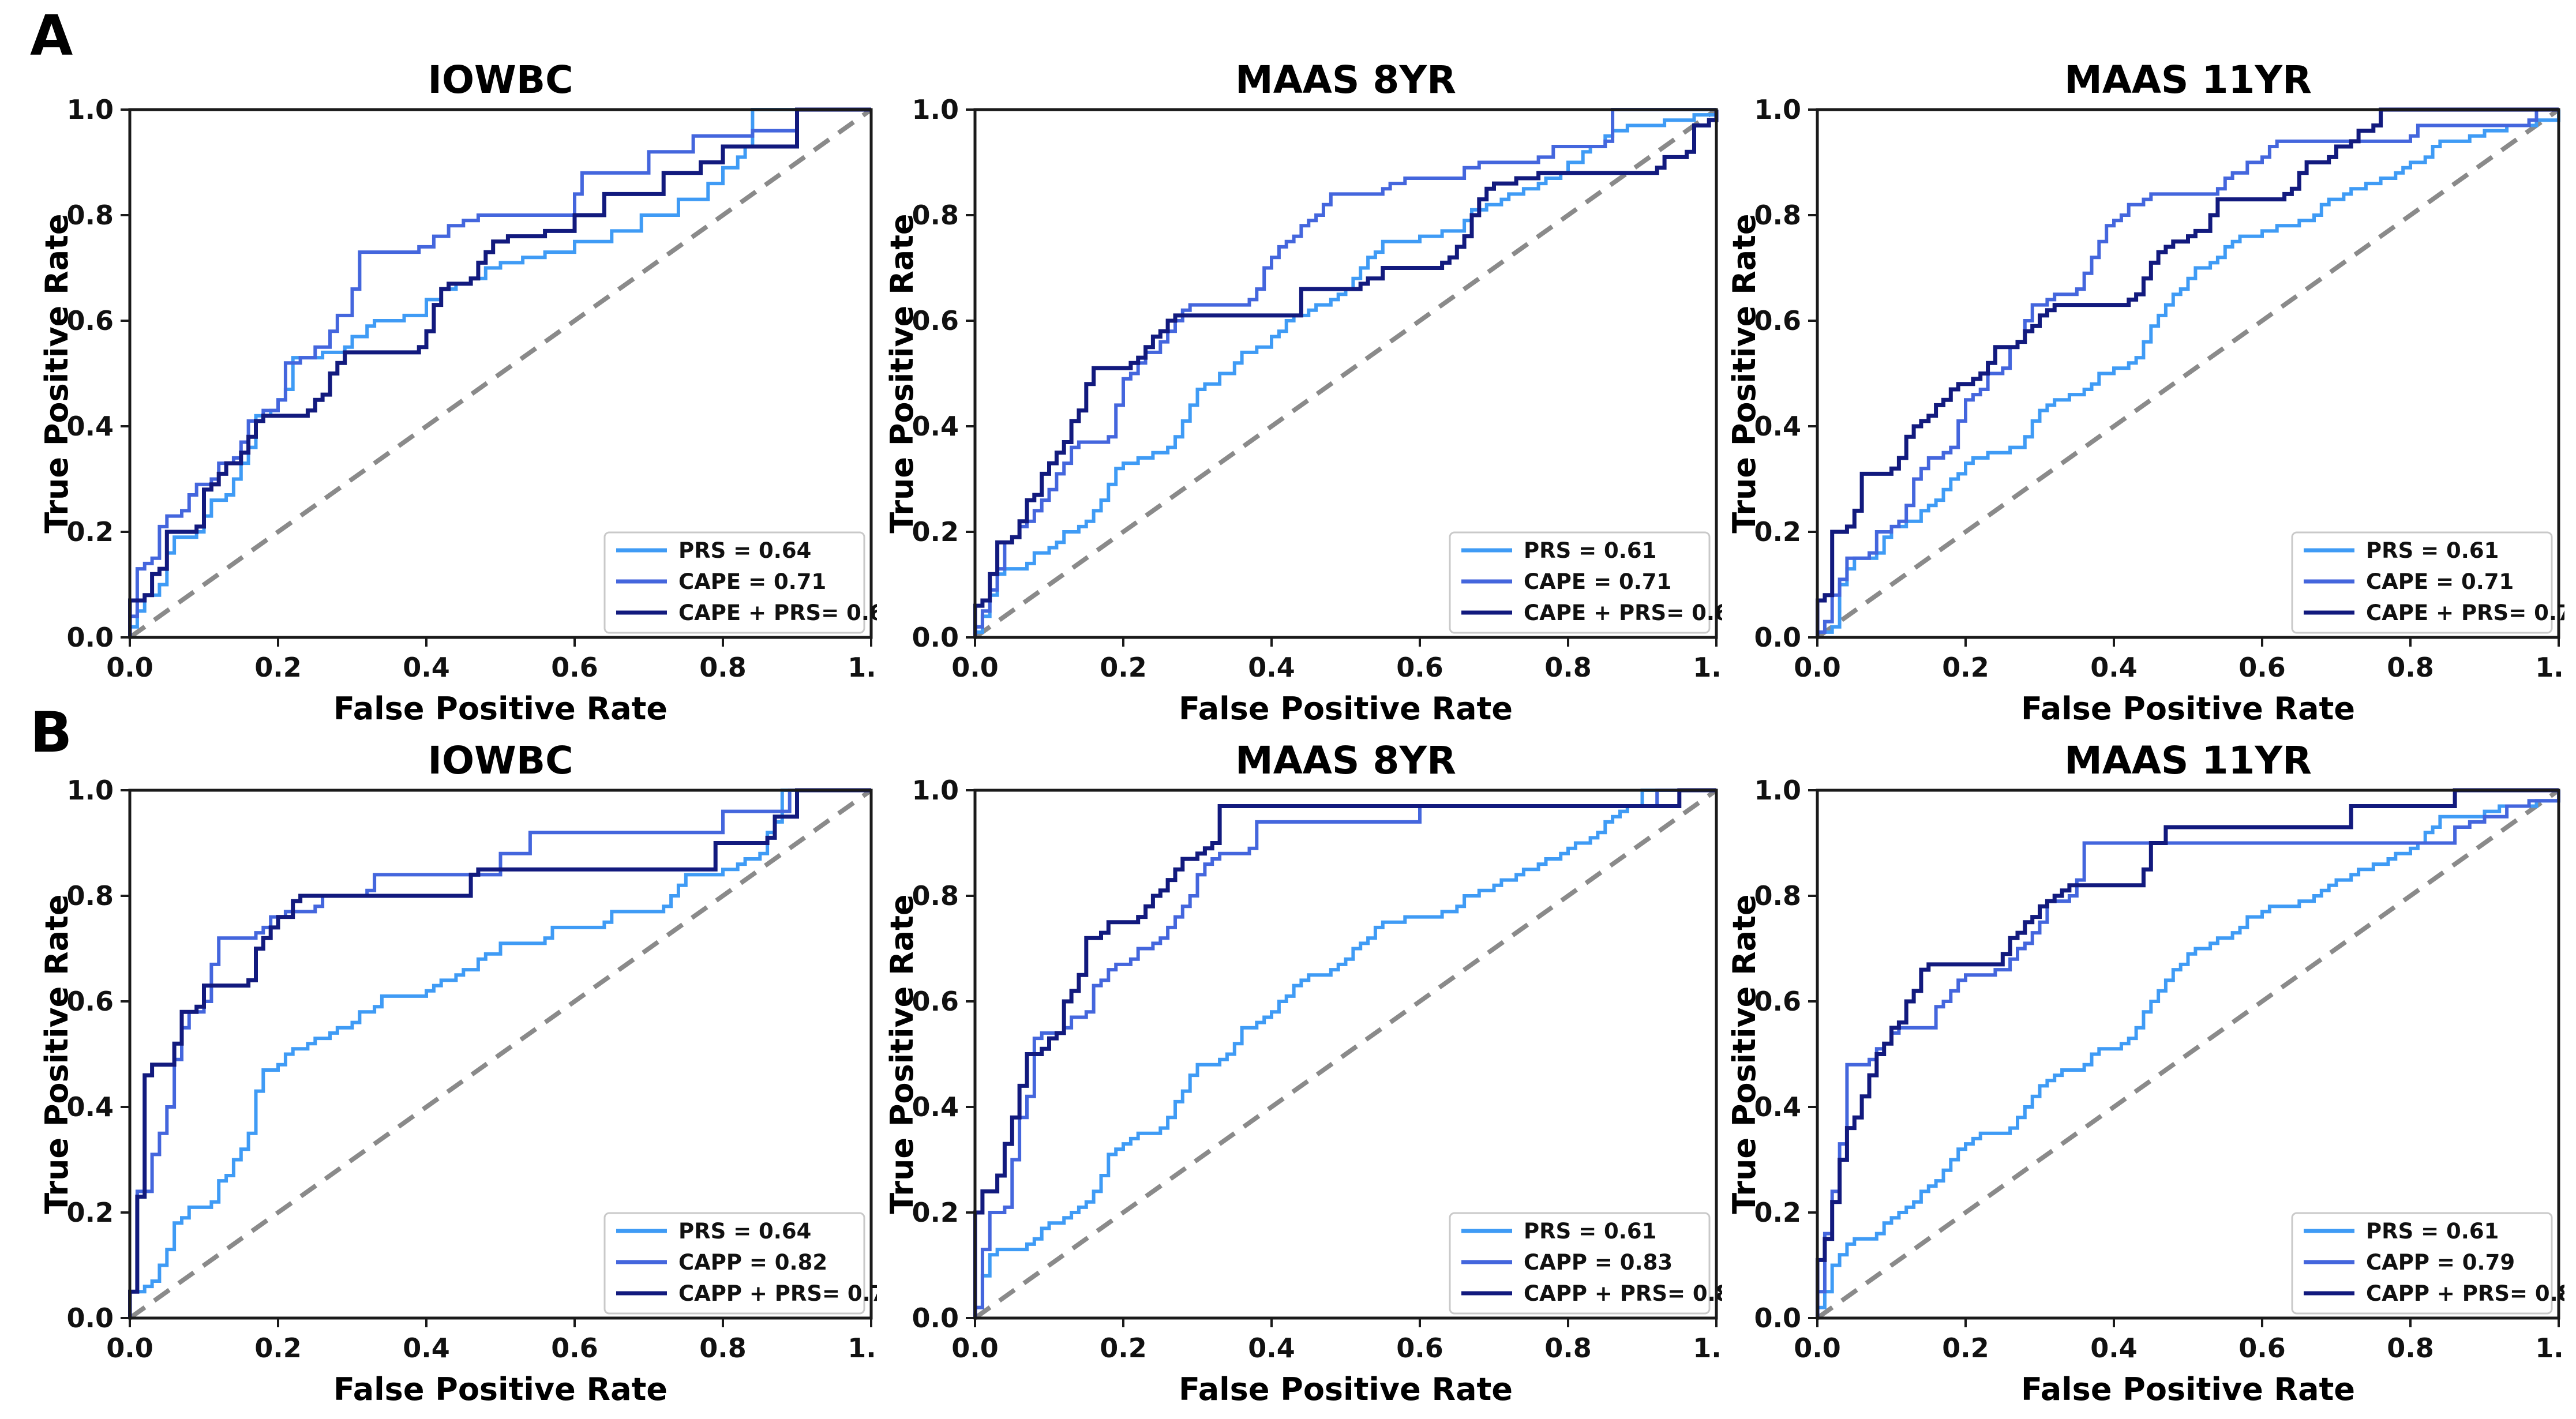 This screenshot has height=1419, width=2576. Describe the element at coordinates (1598, 1262) in the screenshot. I see `legend-label: CAPP = 0.83` at that location.